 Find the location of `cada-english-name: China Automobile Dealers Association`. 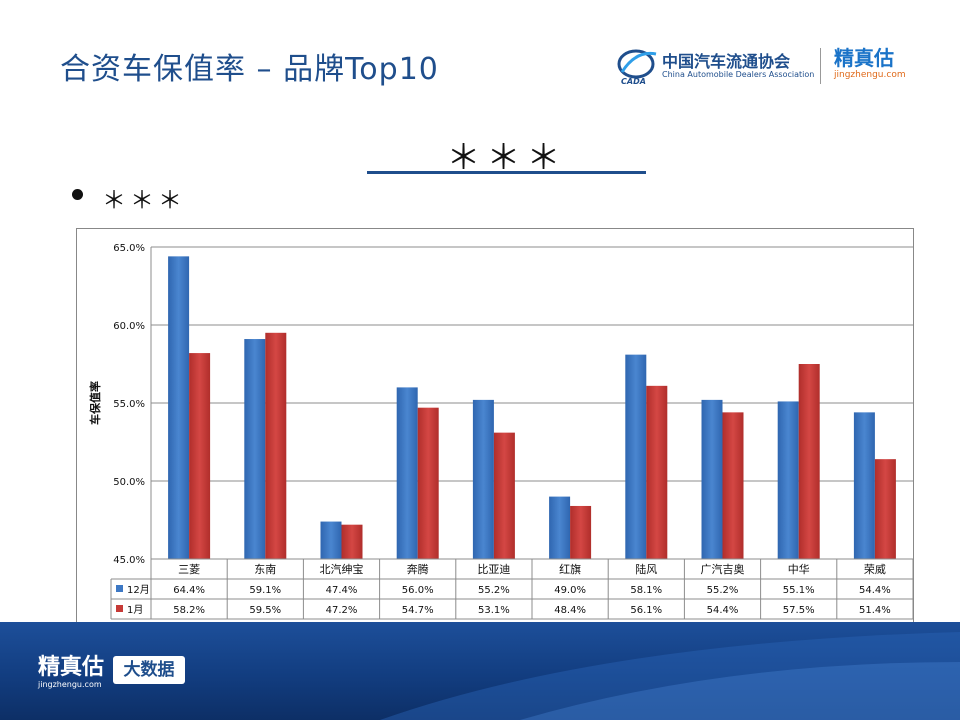

cada-english-name: China Automobile Dealers Association is located at coordinates (738, 74).